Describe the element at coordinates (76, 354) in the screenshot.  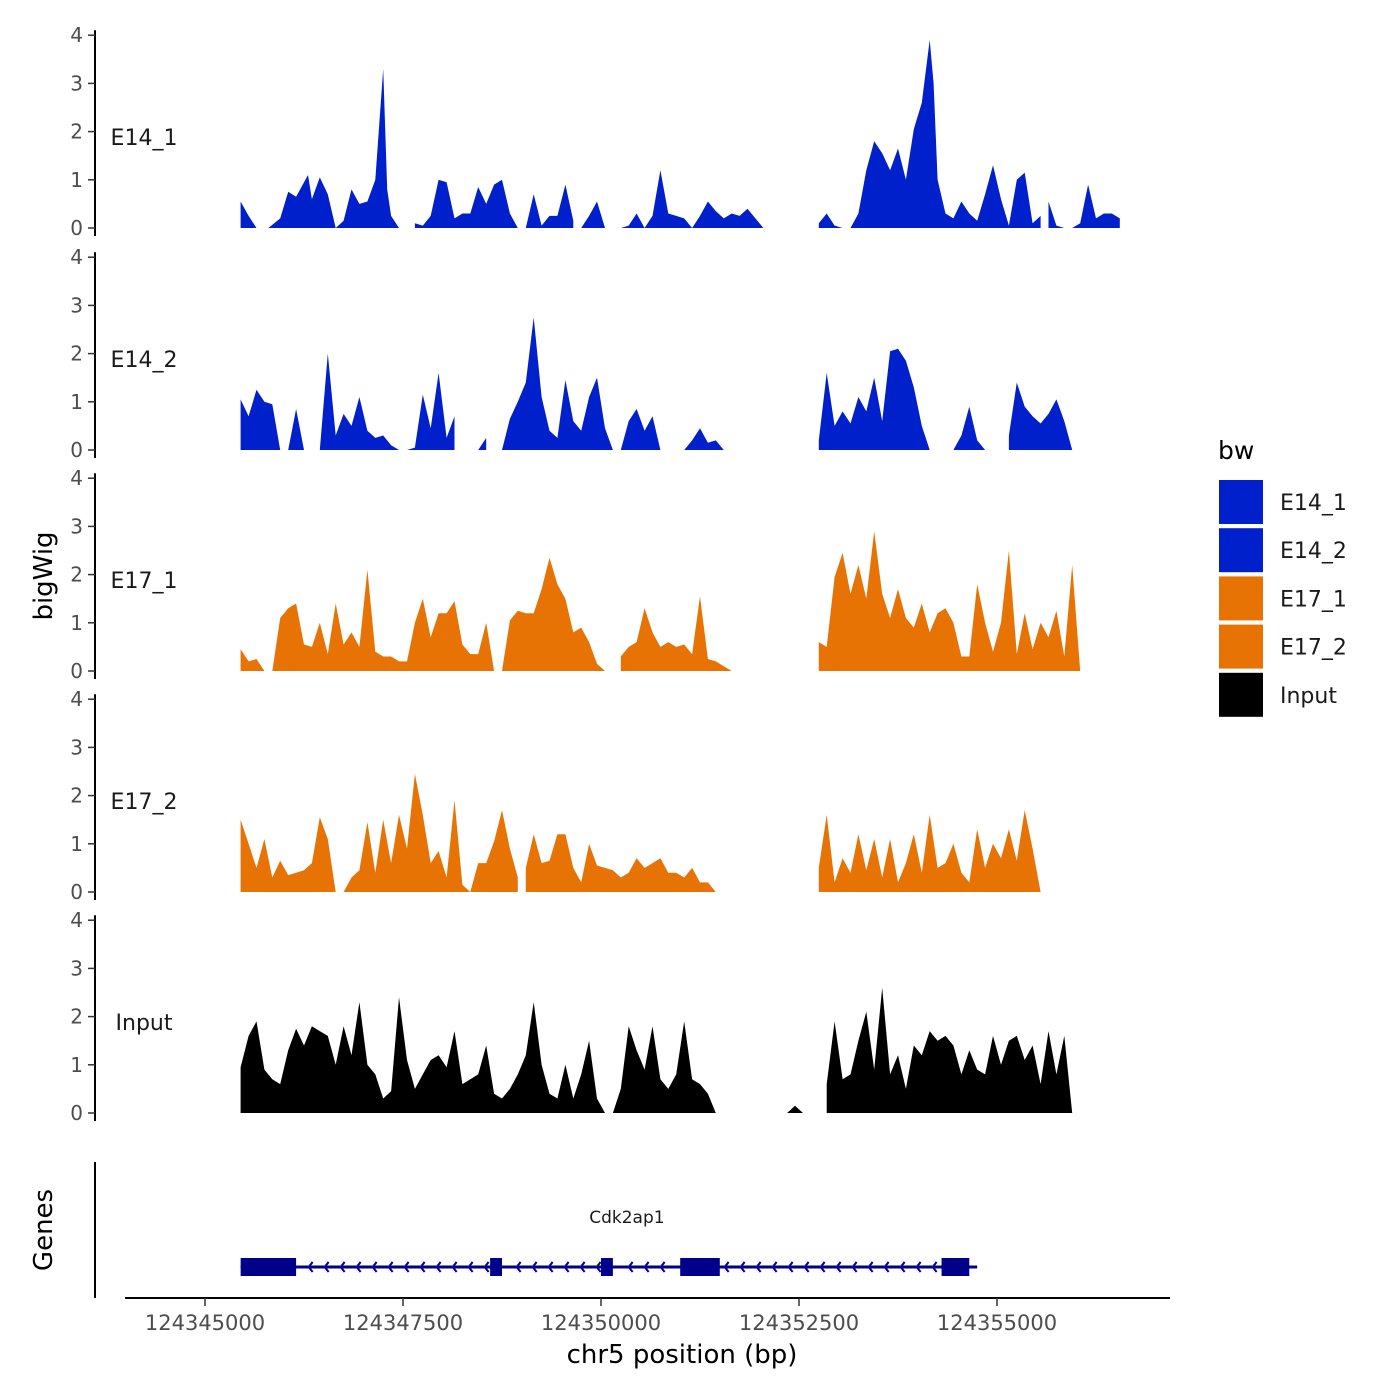
I see `y-tick-label-E14_2-2: 2` at that location.